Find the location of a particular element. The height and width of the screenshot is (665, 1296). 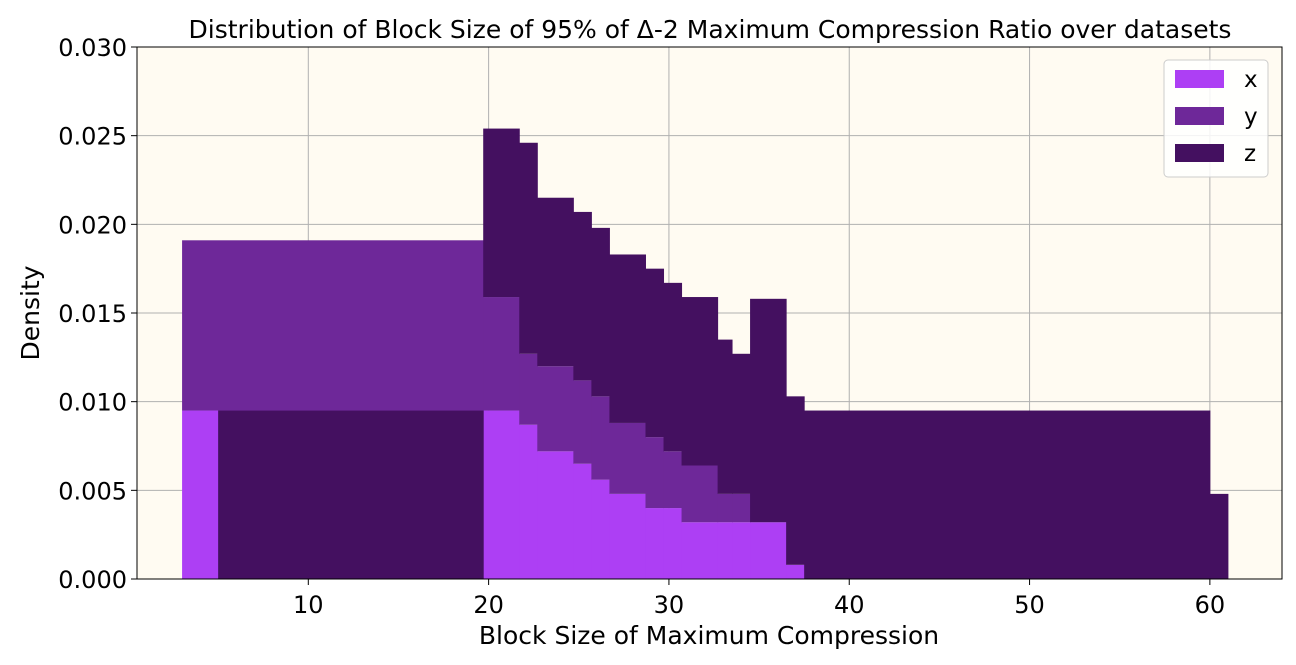

legend-swatch-x is located at coordinates (1199, 79).